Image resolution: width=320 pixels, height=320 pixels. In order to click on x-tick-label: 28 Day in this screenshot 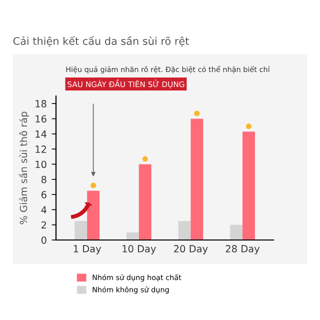, I will do `click(243, 249)`.